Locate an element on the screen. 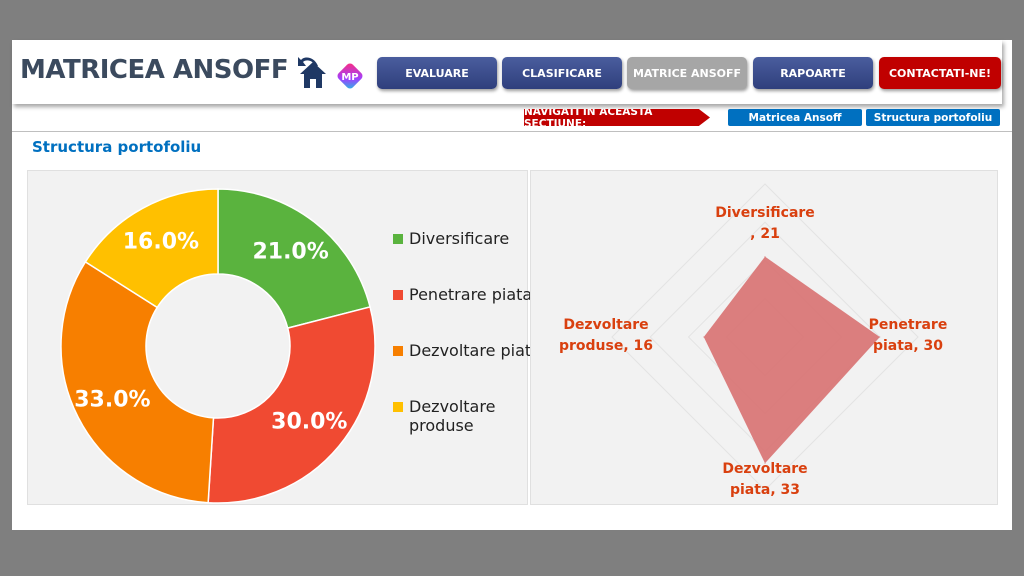 This screenshot has height=576, width=1024. legend-label: Dezvoltare piata is located at coordinates (475, 350).